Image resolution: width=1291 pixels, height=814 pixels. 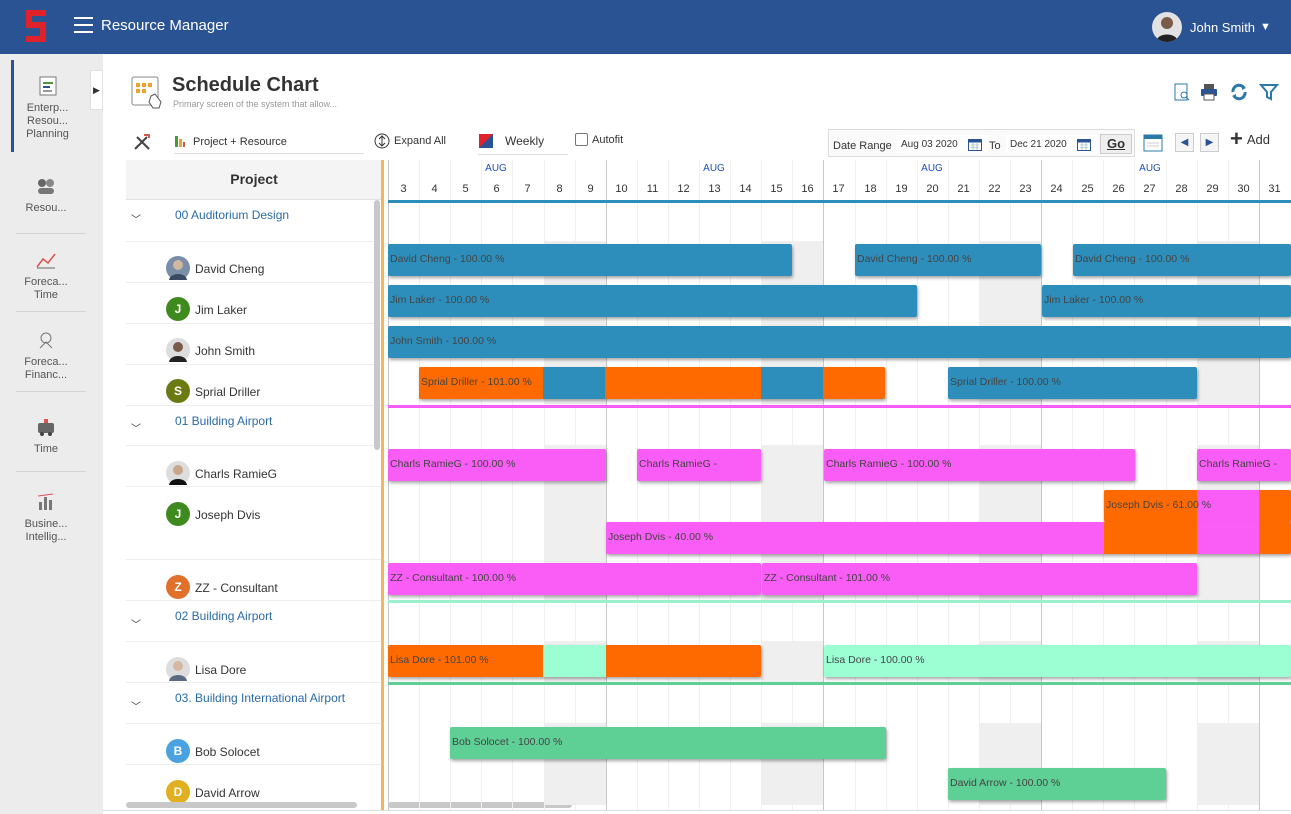 What do you see at coordinates (420, 141) in the screenshot?
I see `expand-all-label: Expand All` at bounding box center [420, 141].